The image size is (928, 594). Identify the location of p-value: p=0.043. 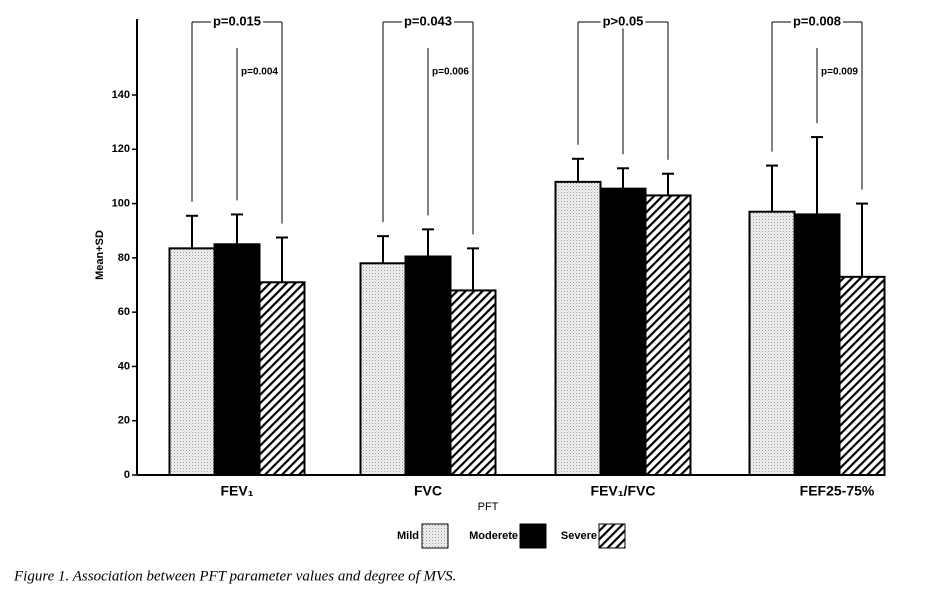
(428, 20).